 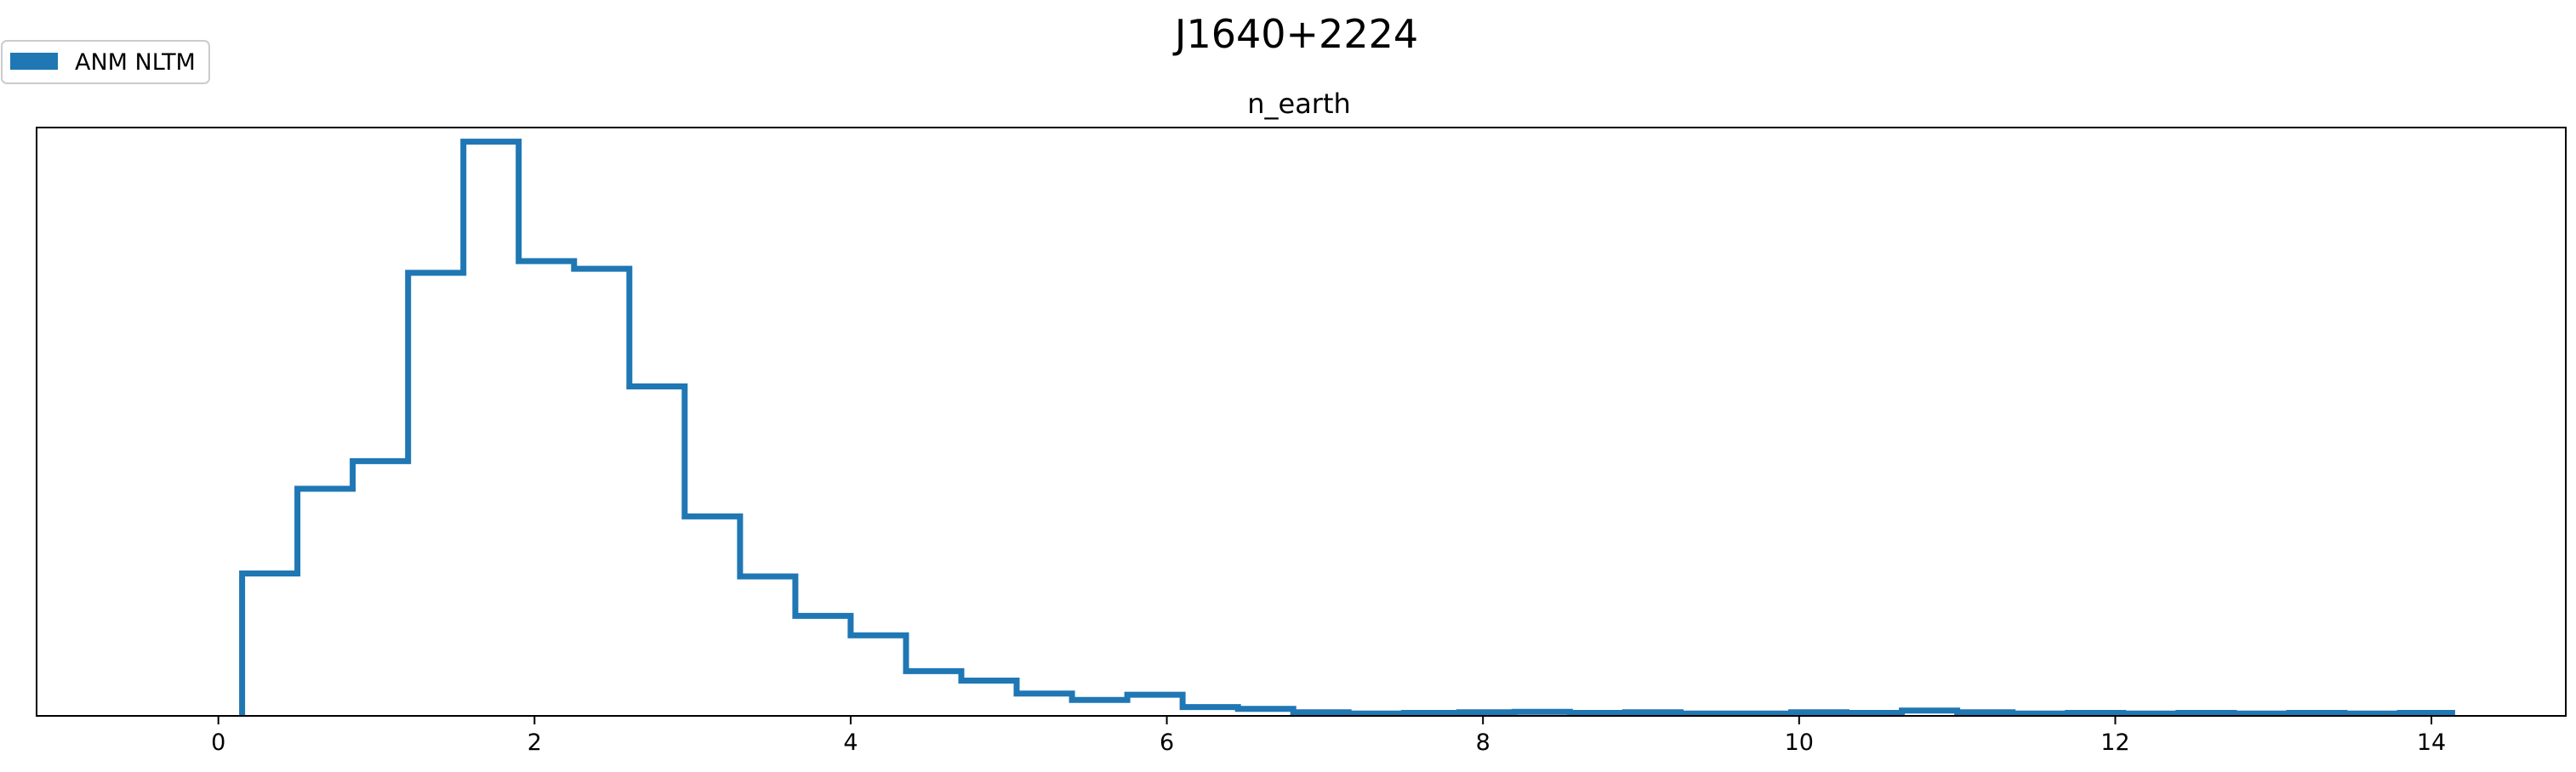 I want to click on x-tick-label: 6, so click(x=1167, y=742).